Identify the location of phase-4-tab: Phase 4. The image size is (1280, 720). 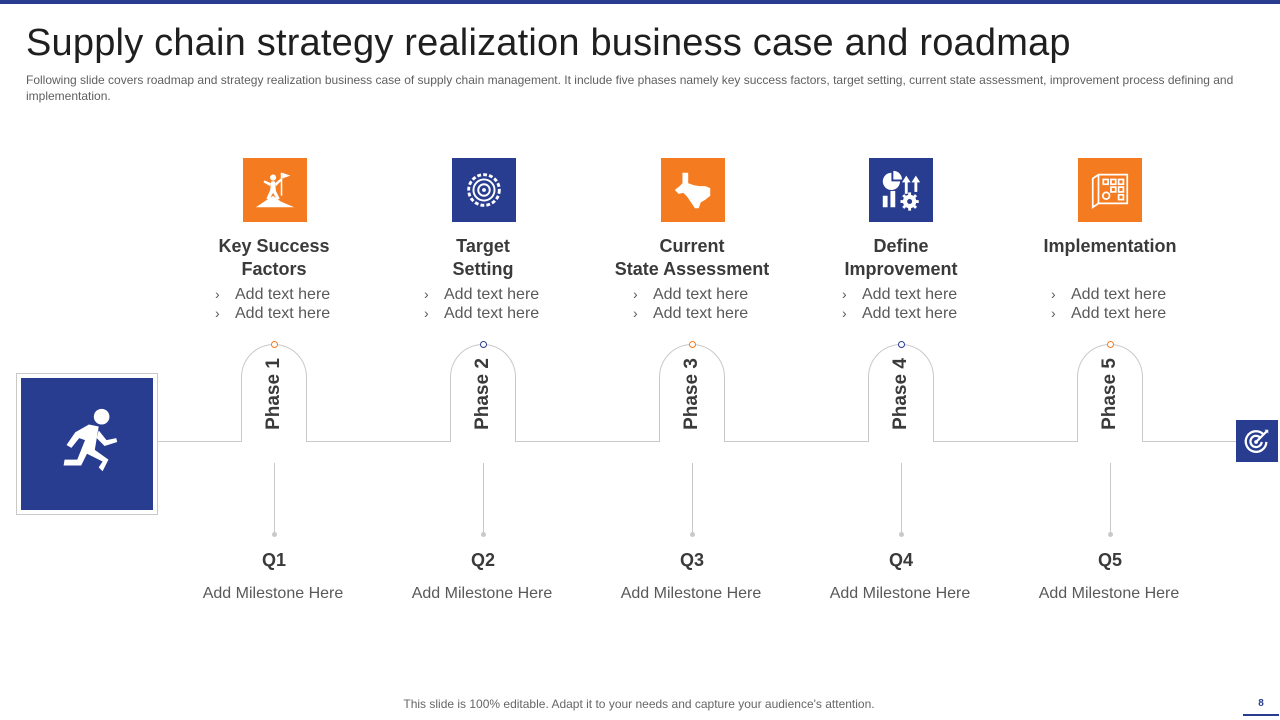
(901, 393).